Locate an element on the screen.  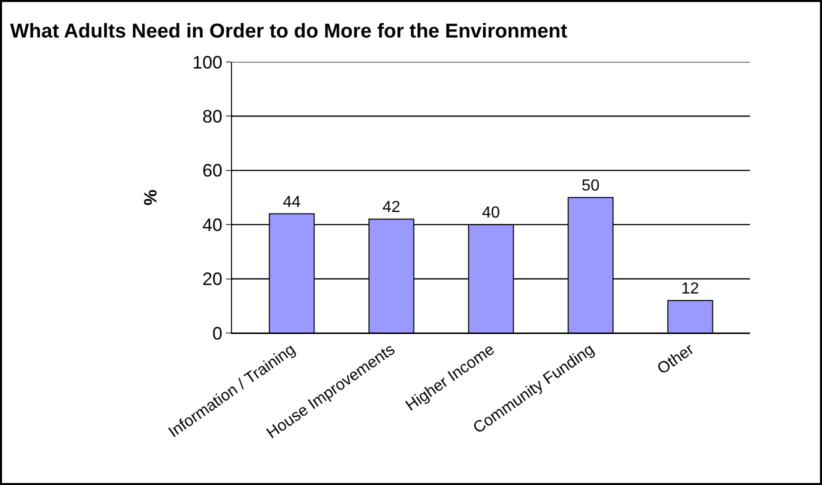
y-tick-label: 0 is located at coordinates (217, 333).